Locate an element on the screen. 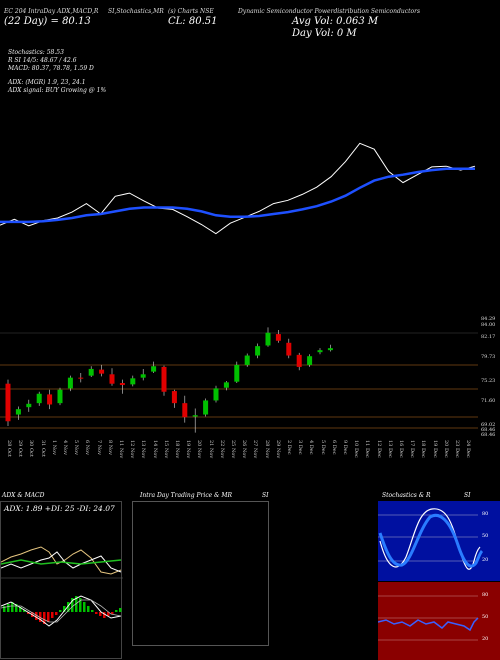  date-label: 20 Nov is located at coordinates (199, 449).